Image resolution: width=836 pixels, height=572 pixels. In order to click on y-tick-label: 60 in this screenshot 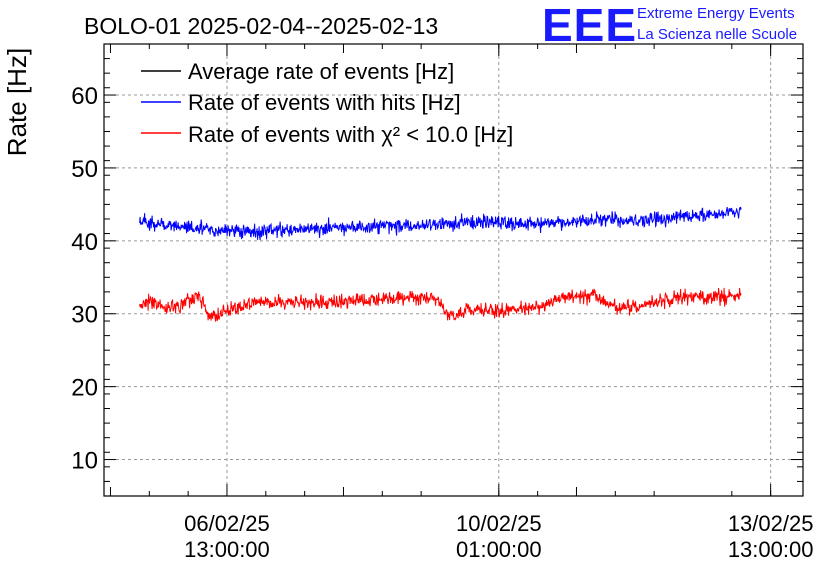, I will do `click(84, 96)`.